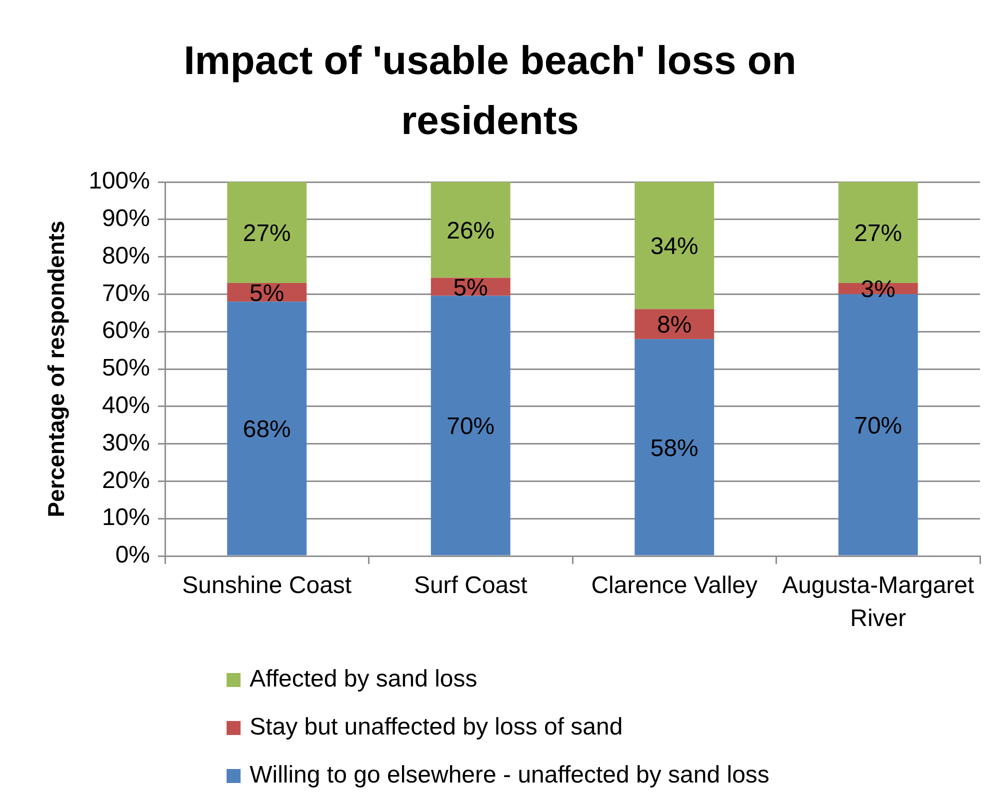 This screenshot has height=804, width=996. What do you see at coordinates (126, 218) in the screenshot?
I see `y-tick-label: 90%` at bounding box center [126, 218].